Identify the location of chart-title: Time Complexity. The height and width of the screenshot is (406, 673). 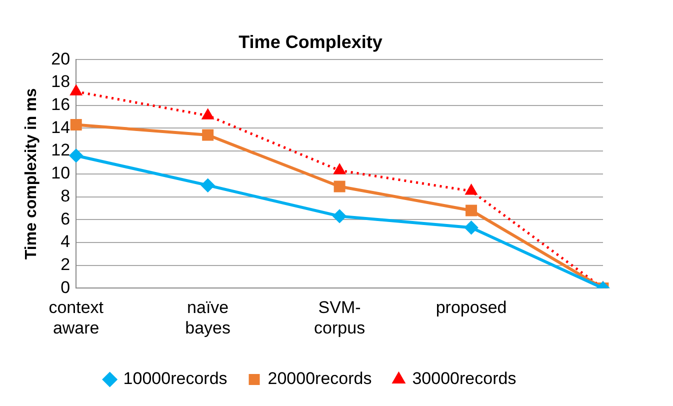
(310, 42).